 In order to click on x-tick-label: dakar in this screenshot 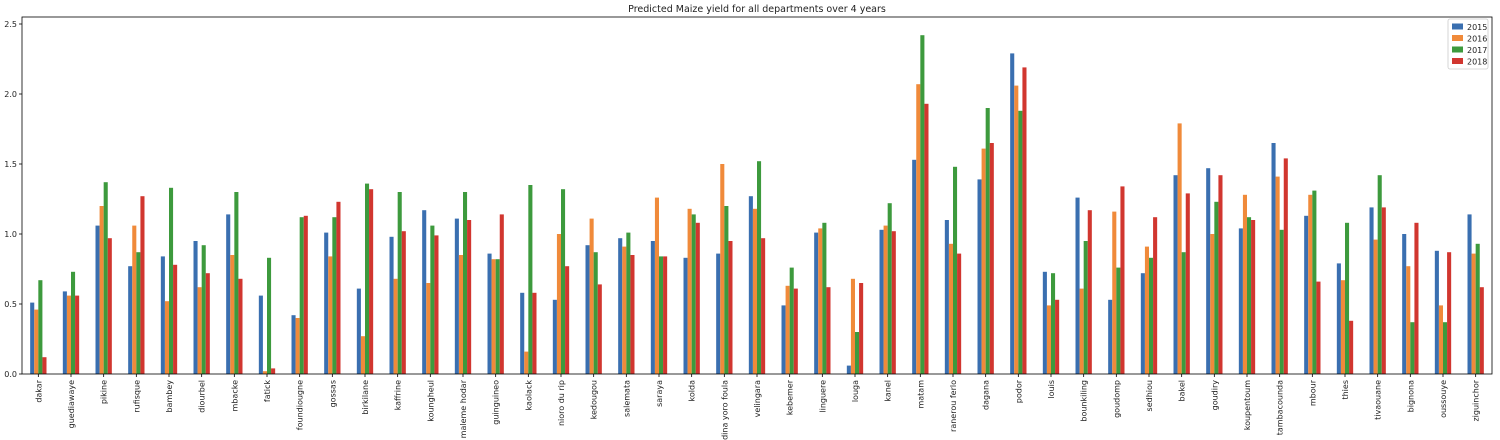, I will do `click(38, 390)`.